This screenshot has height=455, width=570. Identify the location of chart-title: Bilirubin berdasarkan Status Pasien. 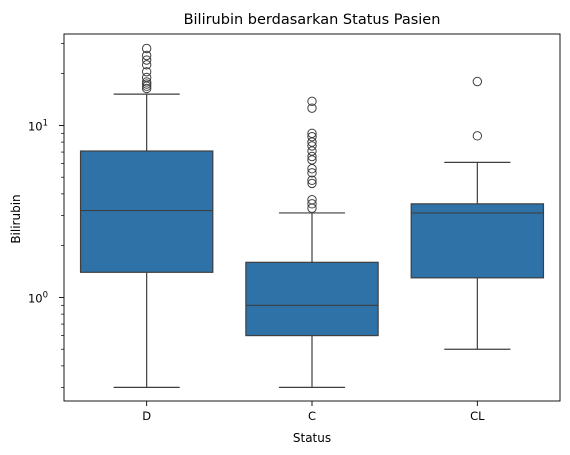
(312, 20).